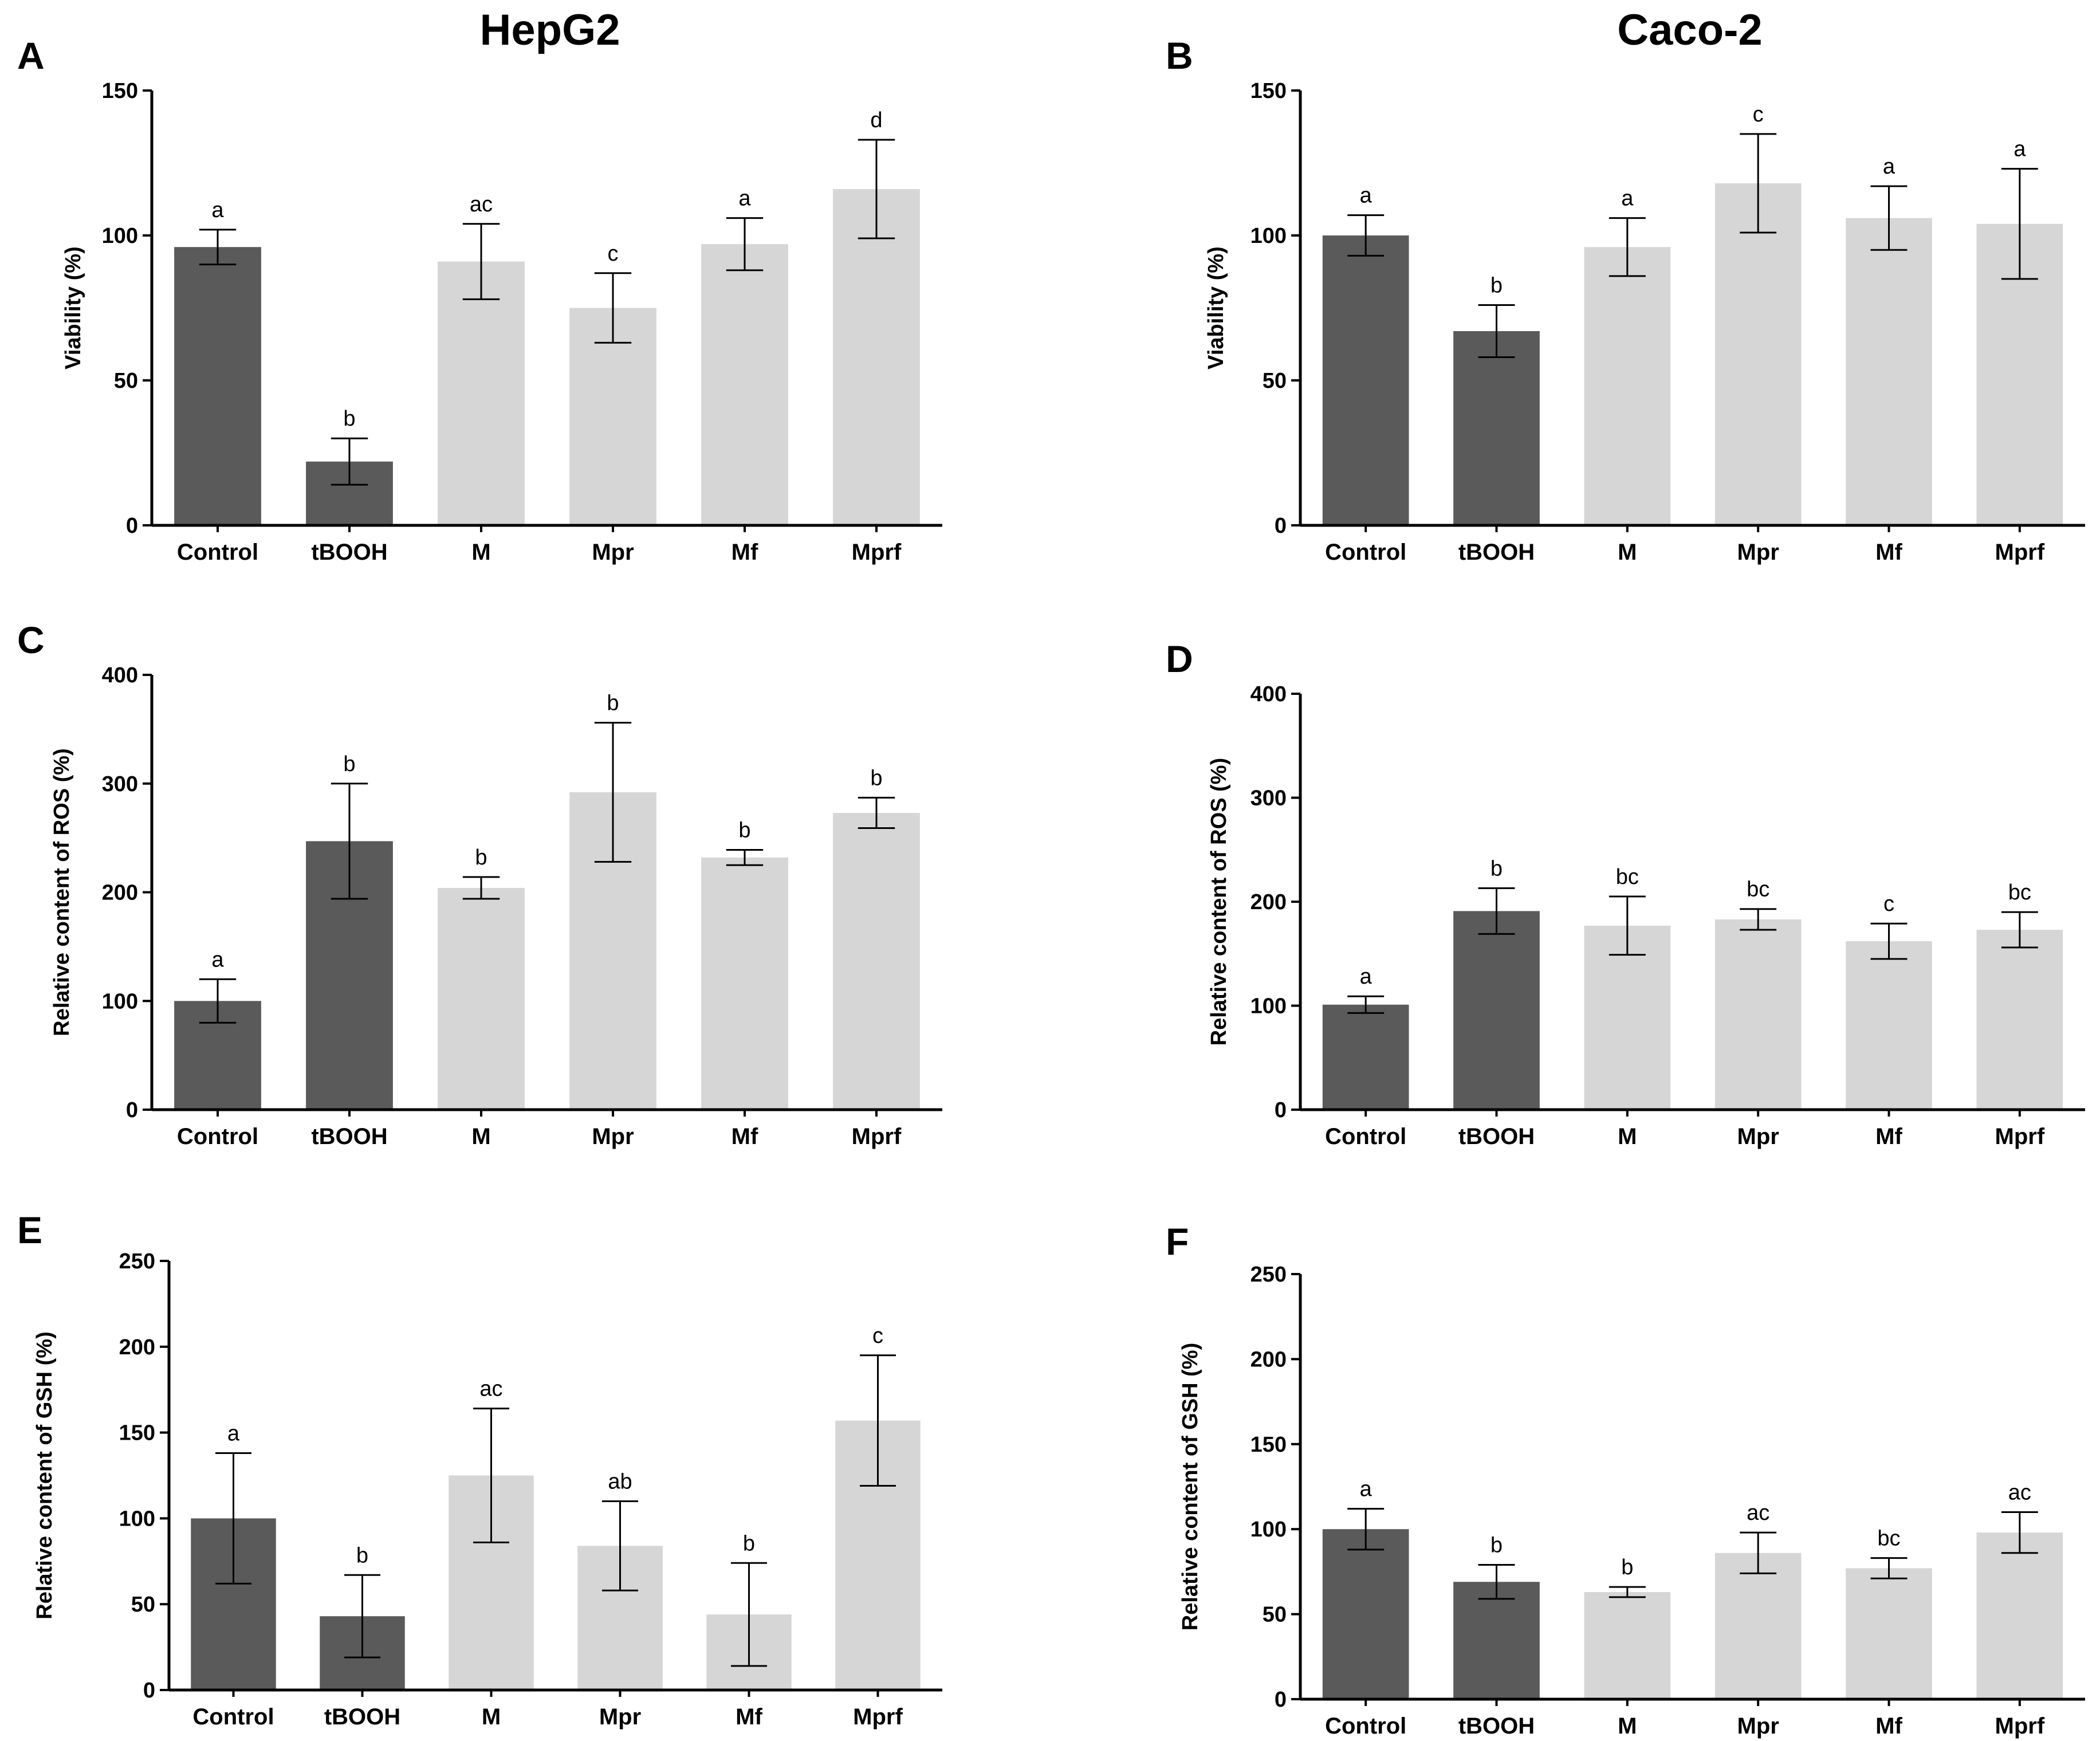 This screenshot has height=1741, width=2100. Describe the element at coordinates (1758, 1136) in the screenshot. I see `panel-d-xlabel-mpr: Mpr` at that location.